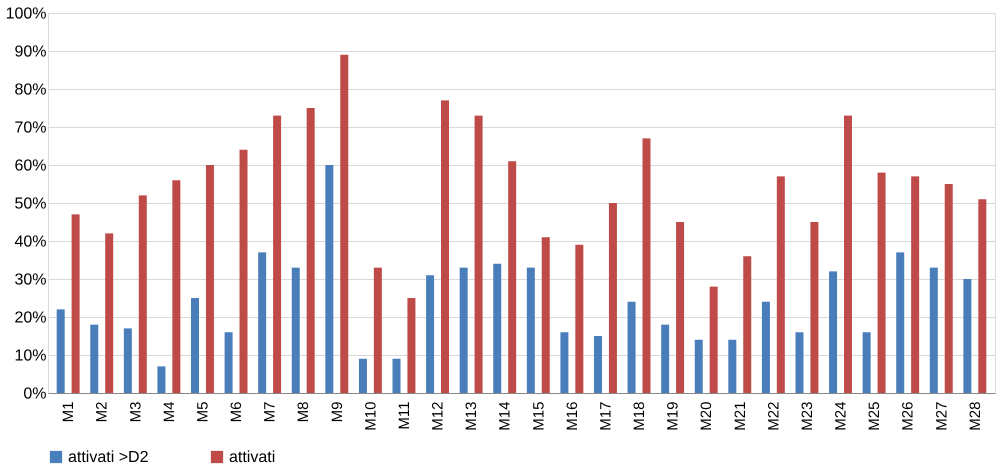 Image resolution: width=1000 pixels, height=470 pixels. Describe the element at coordinates (203, 412) in the screenshot. I see `x-tick-label: M5` at that location.